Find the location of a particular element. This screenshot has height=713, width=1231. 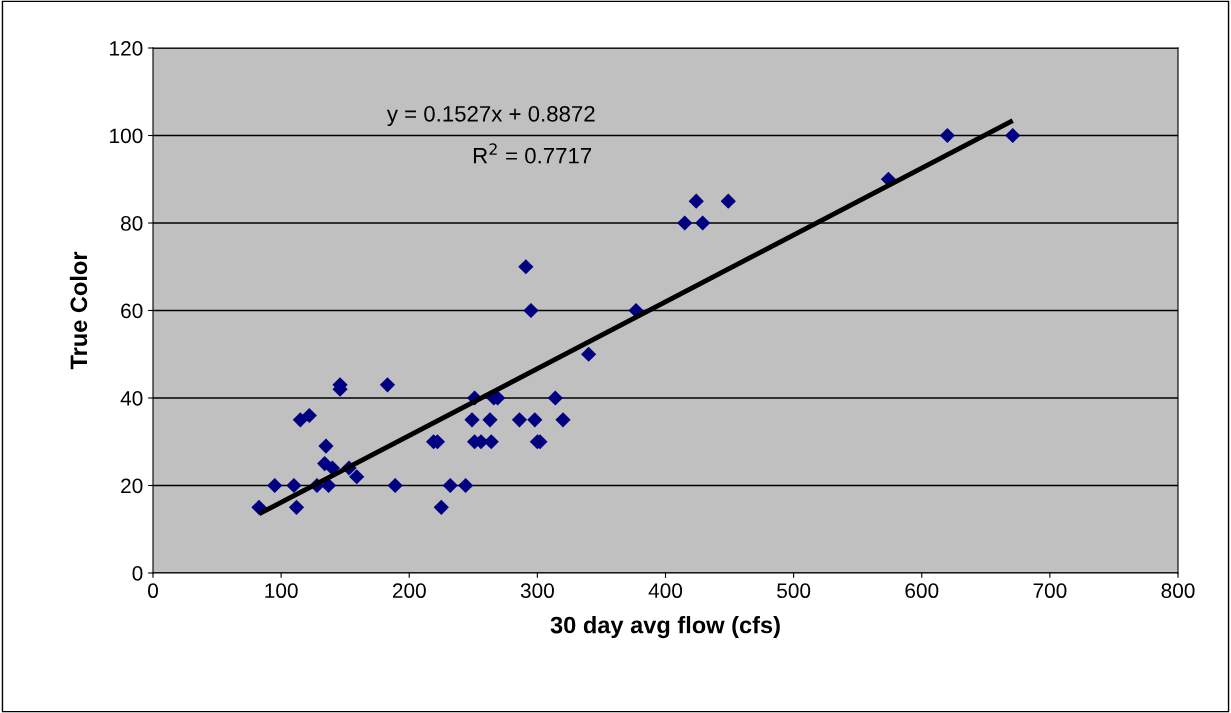

x-tick-label: 800 is located at coordinates (1178, 591).